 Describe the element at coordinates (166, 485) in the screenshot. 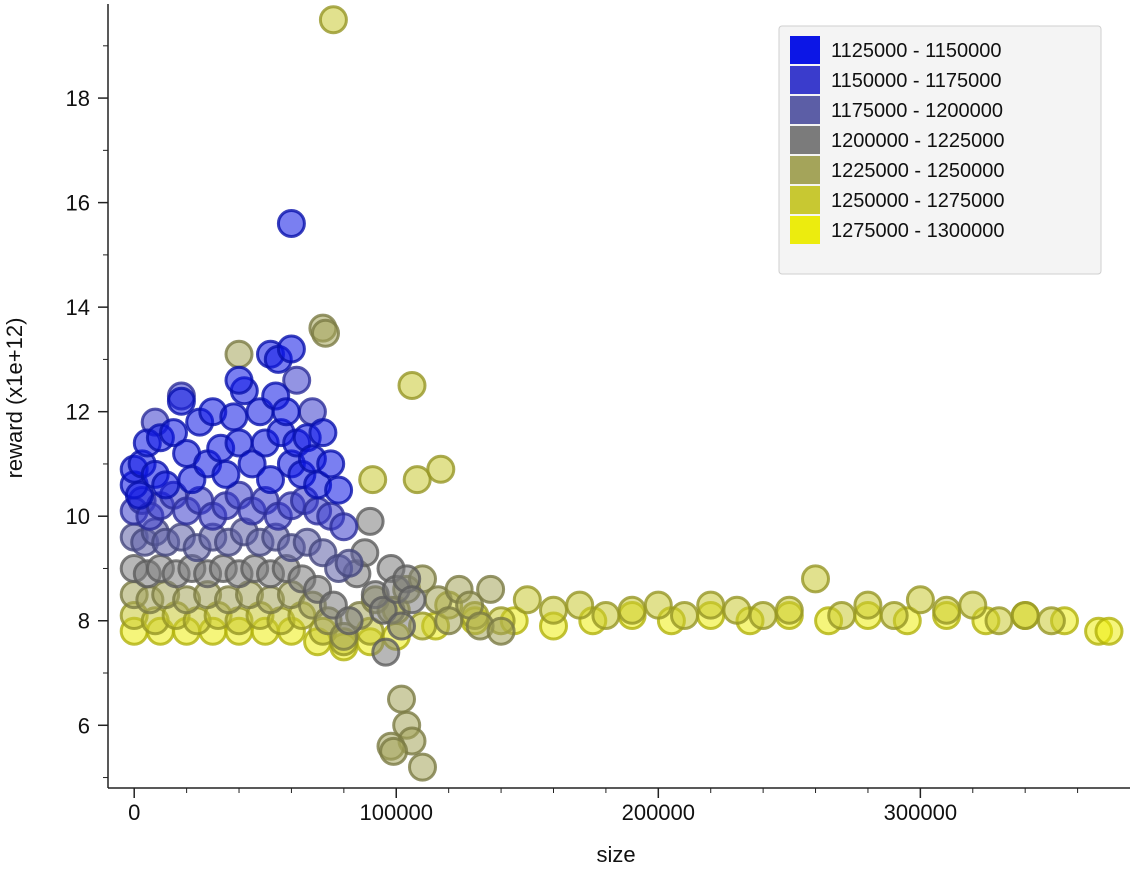

I see `data-point-s0-p7` at that location.